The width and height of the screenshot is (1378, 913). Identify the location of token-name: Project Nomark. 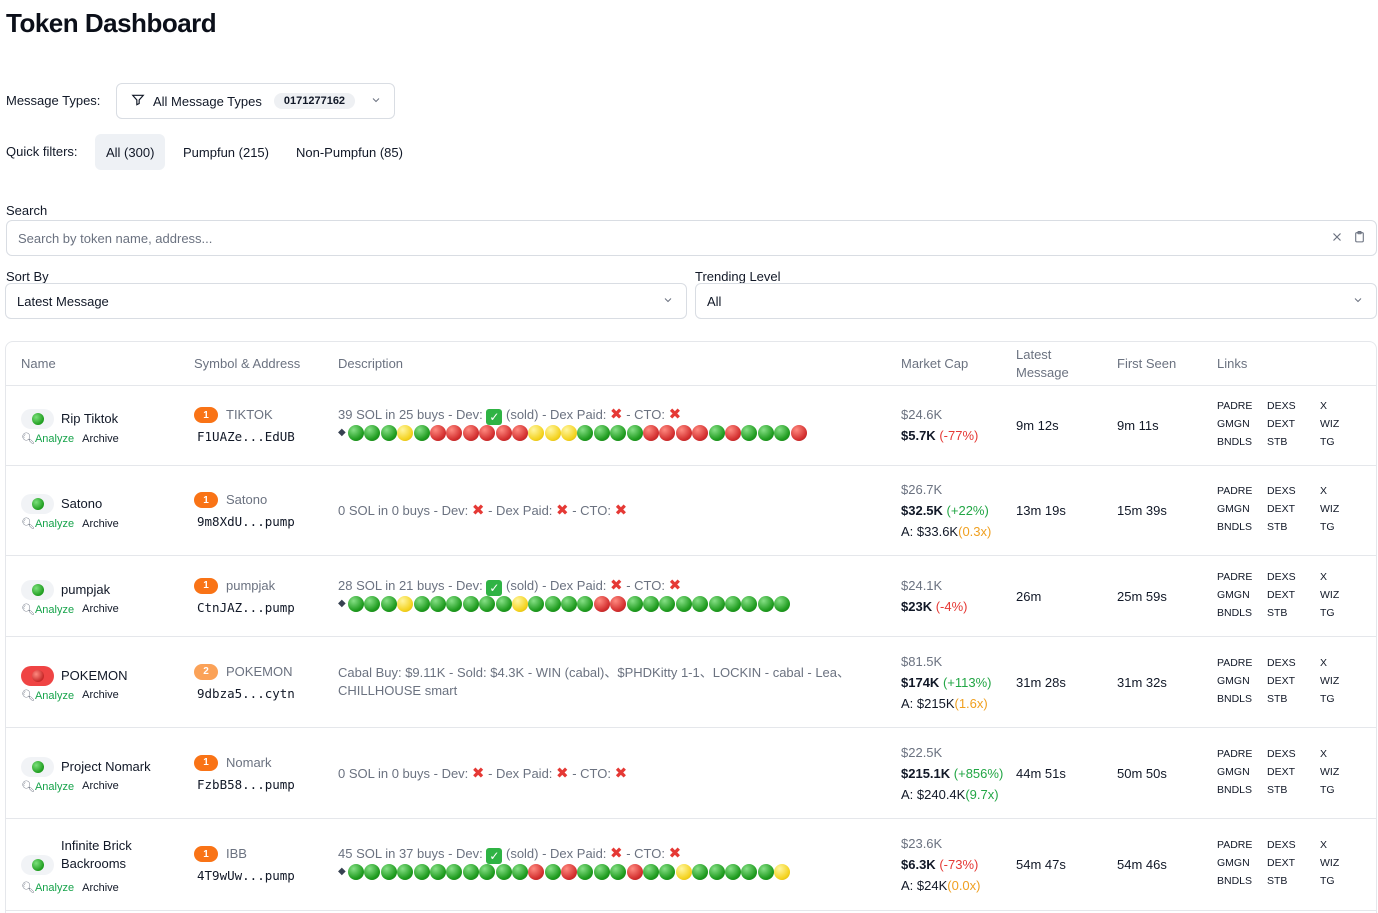
(106, 766).